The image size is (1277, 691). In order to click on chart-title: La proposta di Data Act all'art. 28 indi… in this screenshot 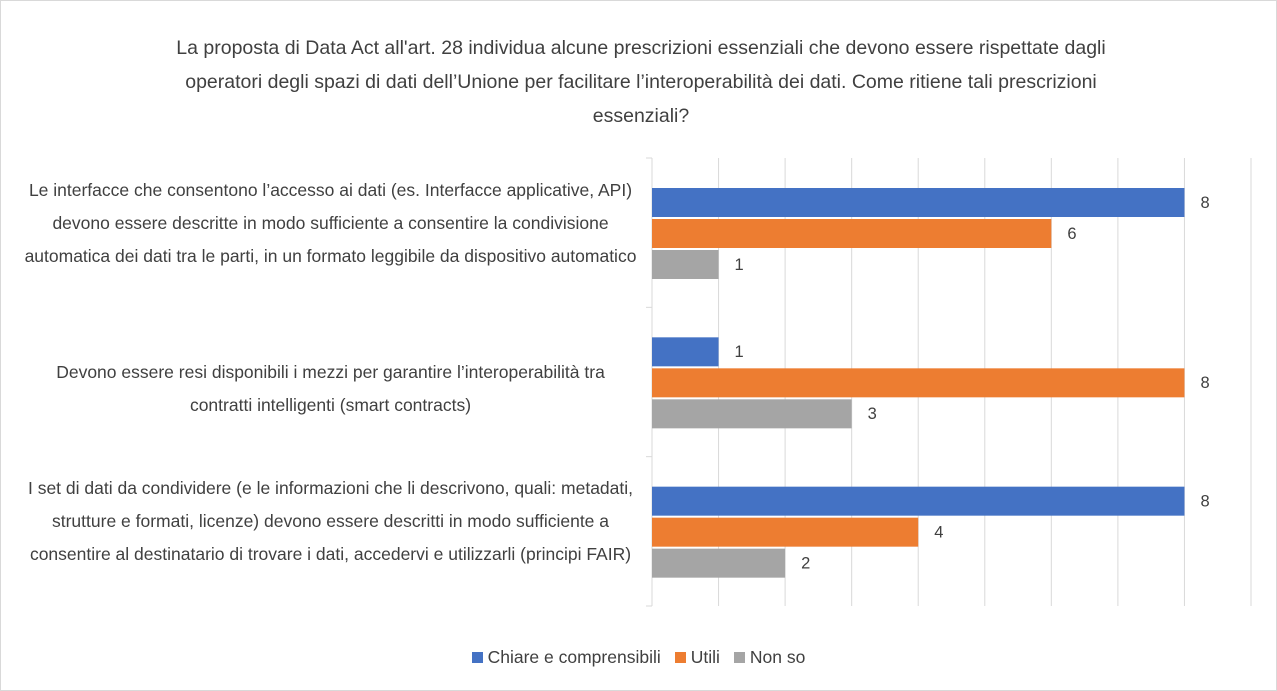, I will do `click(641, 82)`.